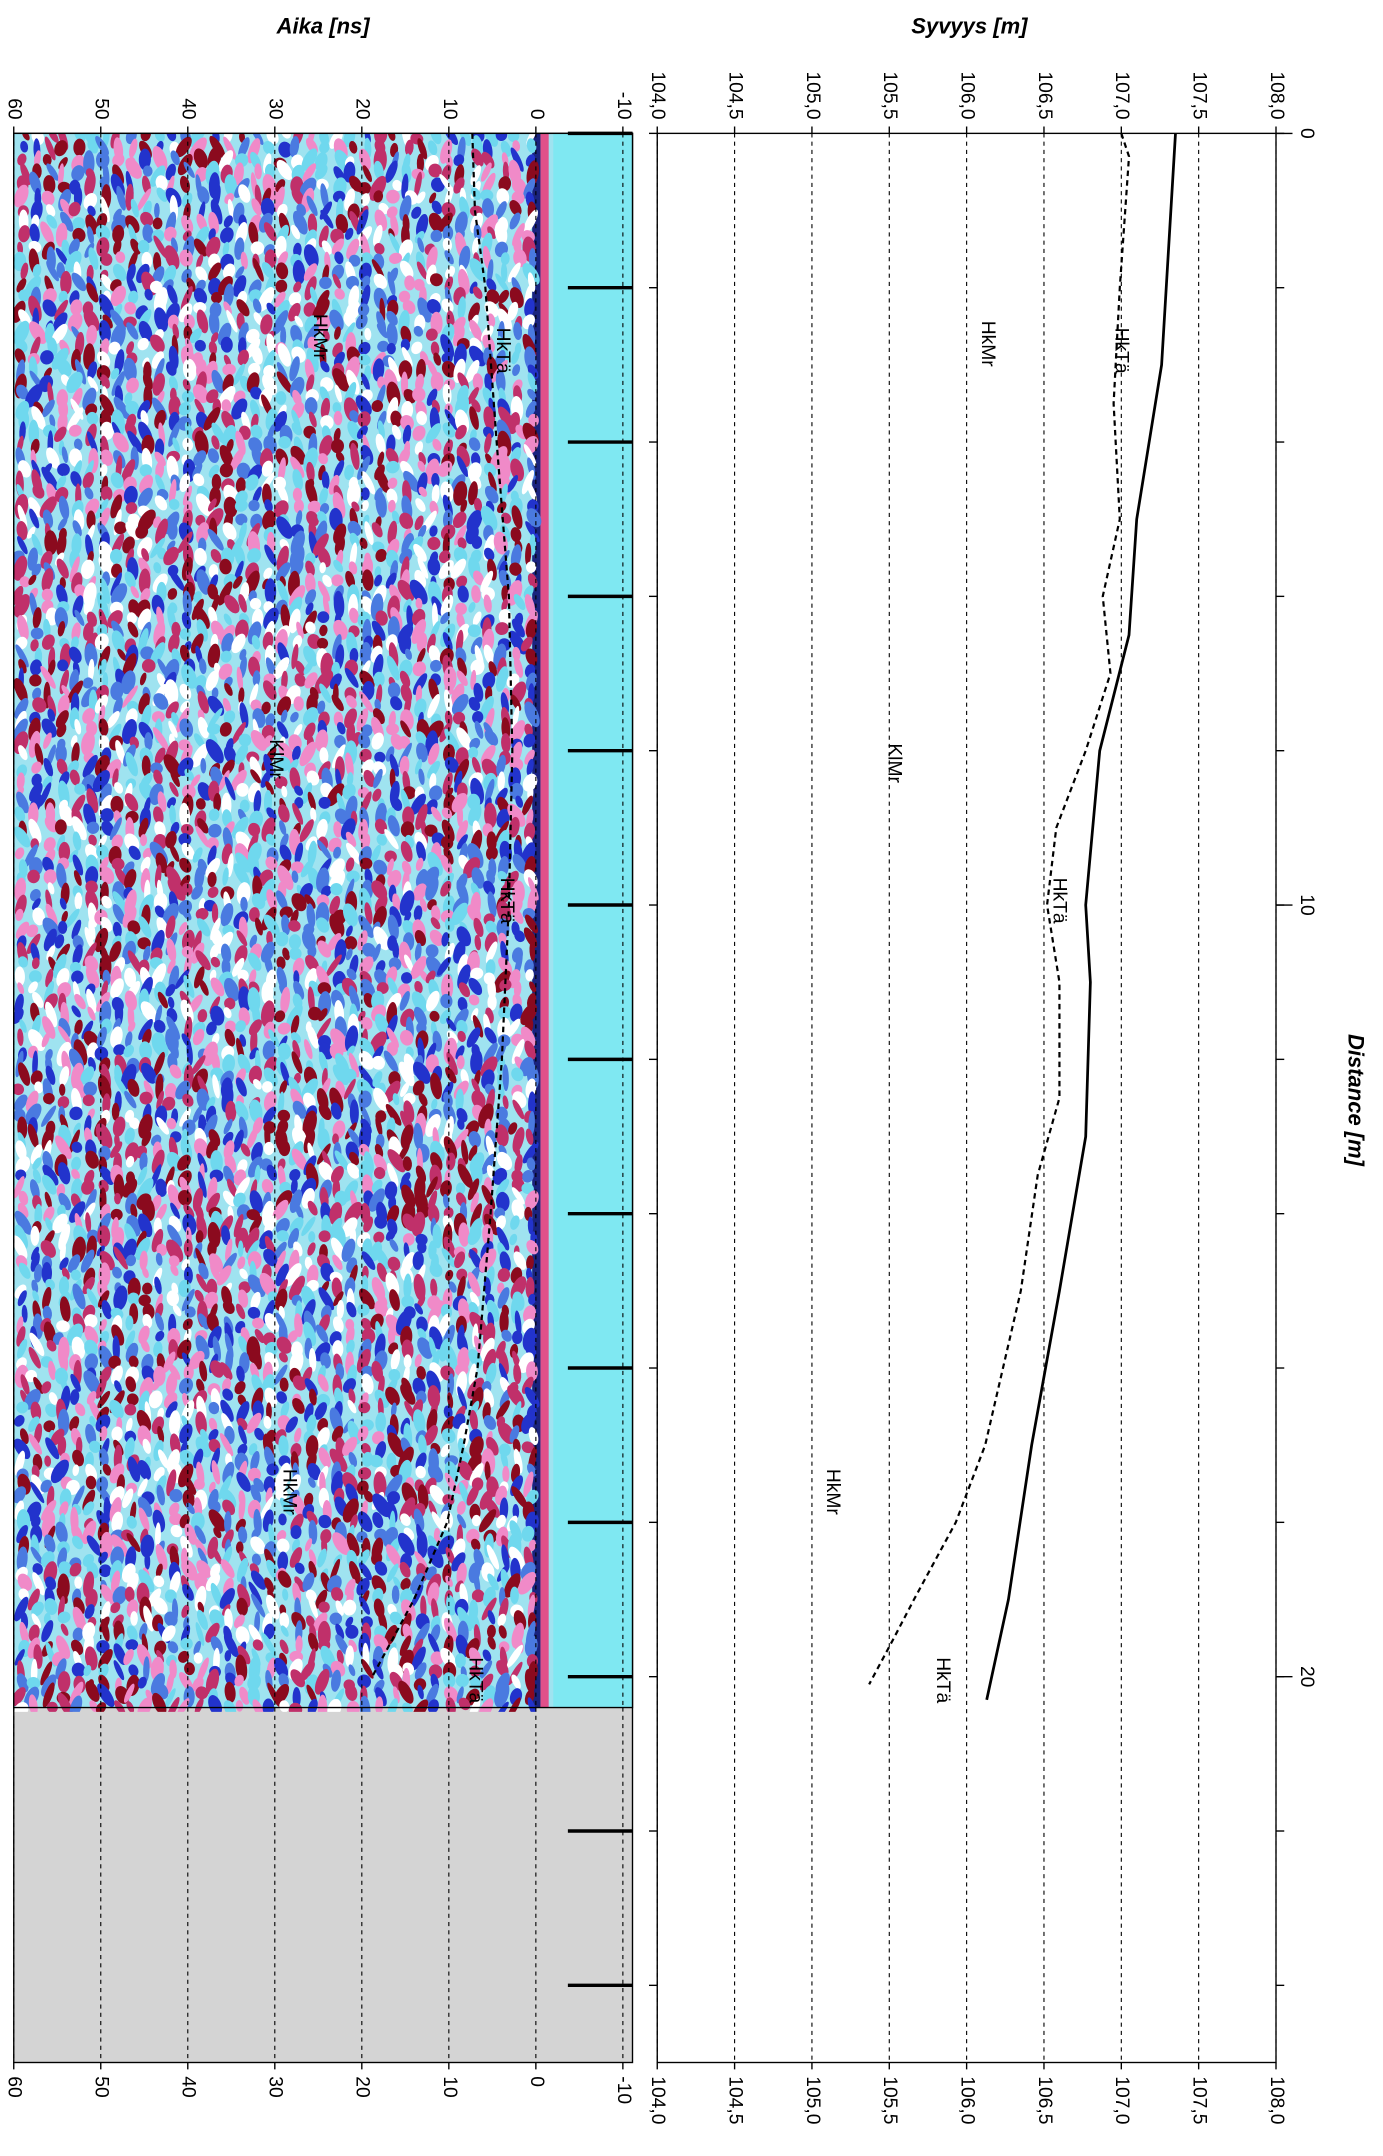  Describe the element at coordinates (449, 2086) in the screenshot. I see `y-tick-label: 10` at that location.